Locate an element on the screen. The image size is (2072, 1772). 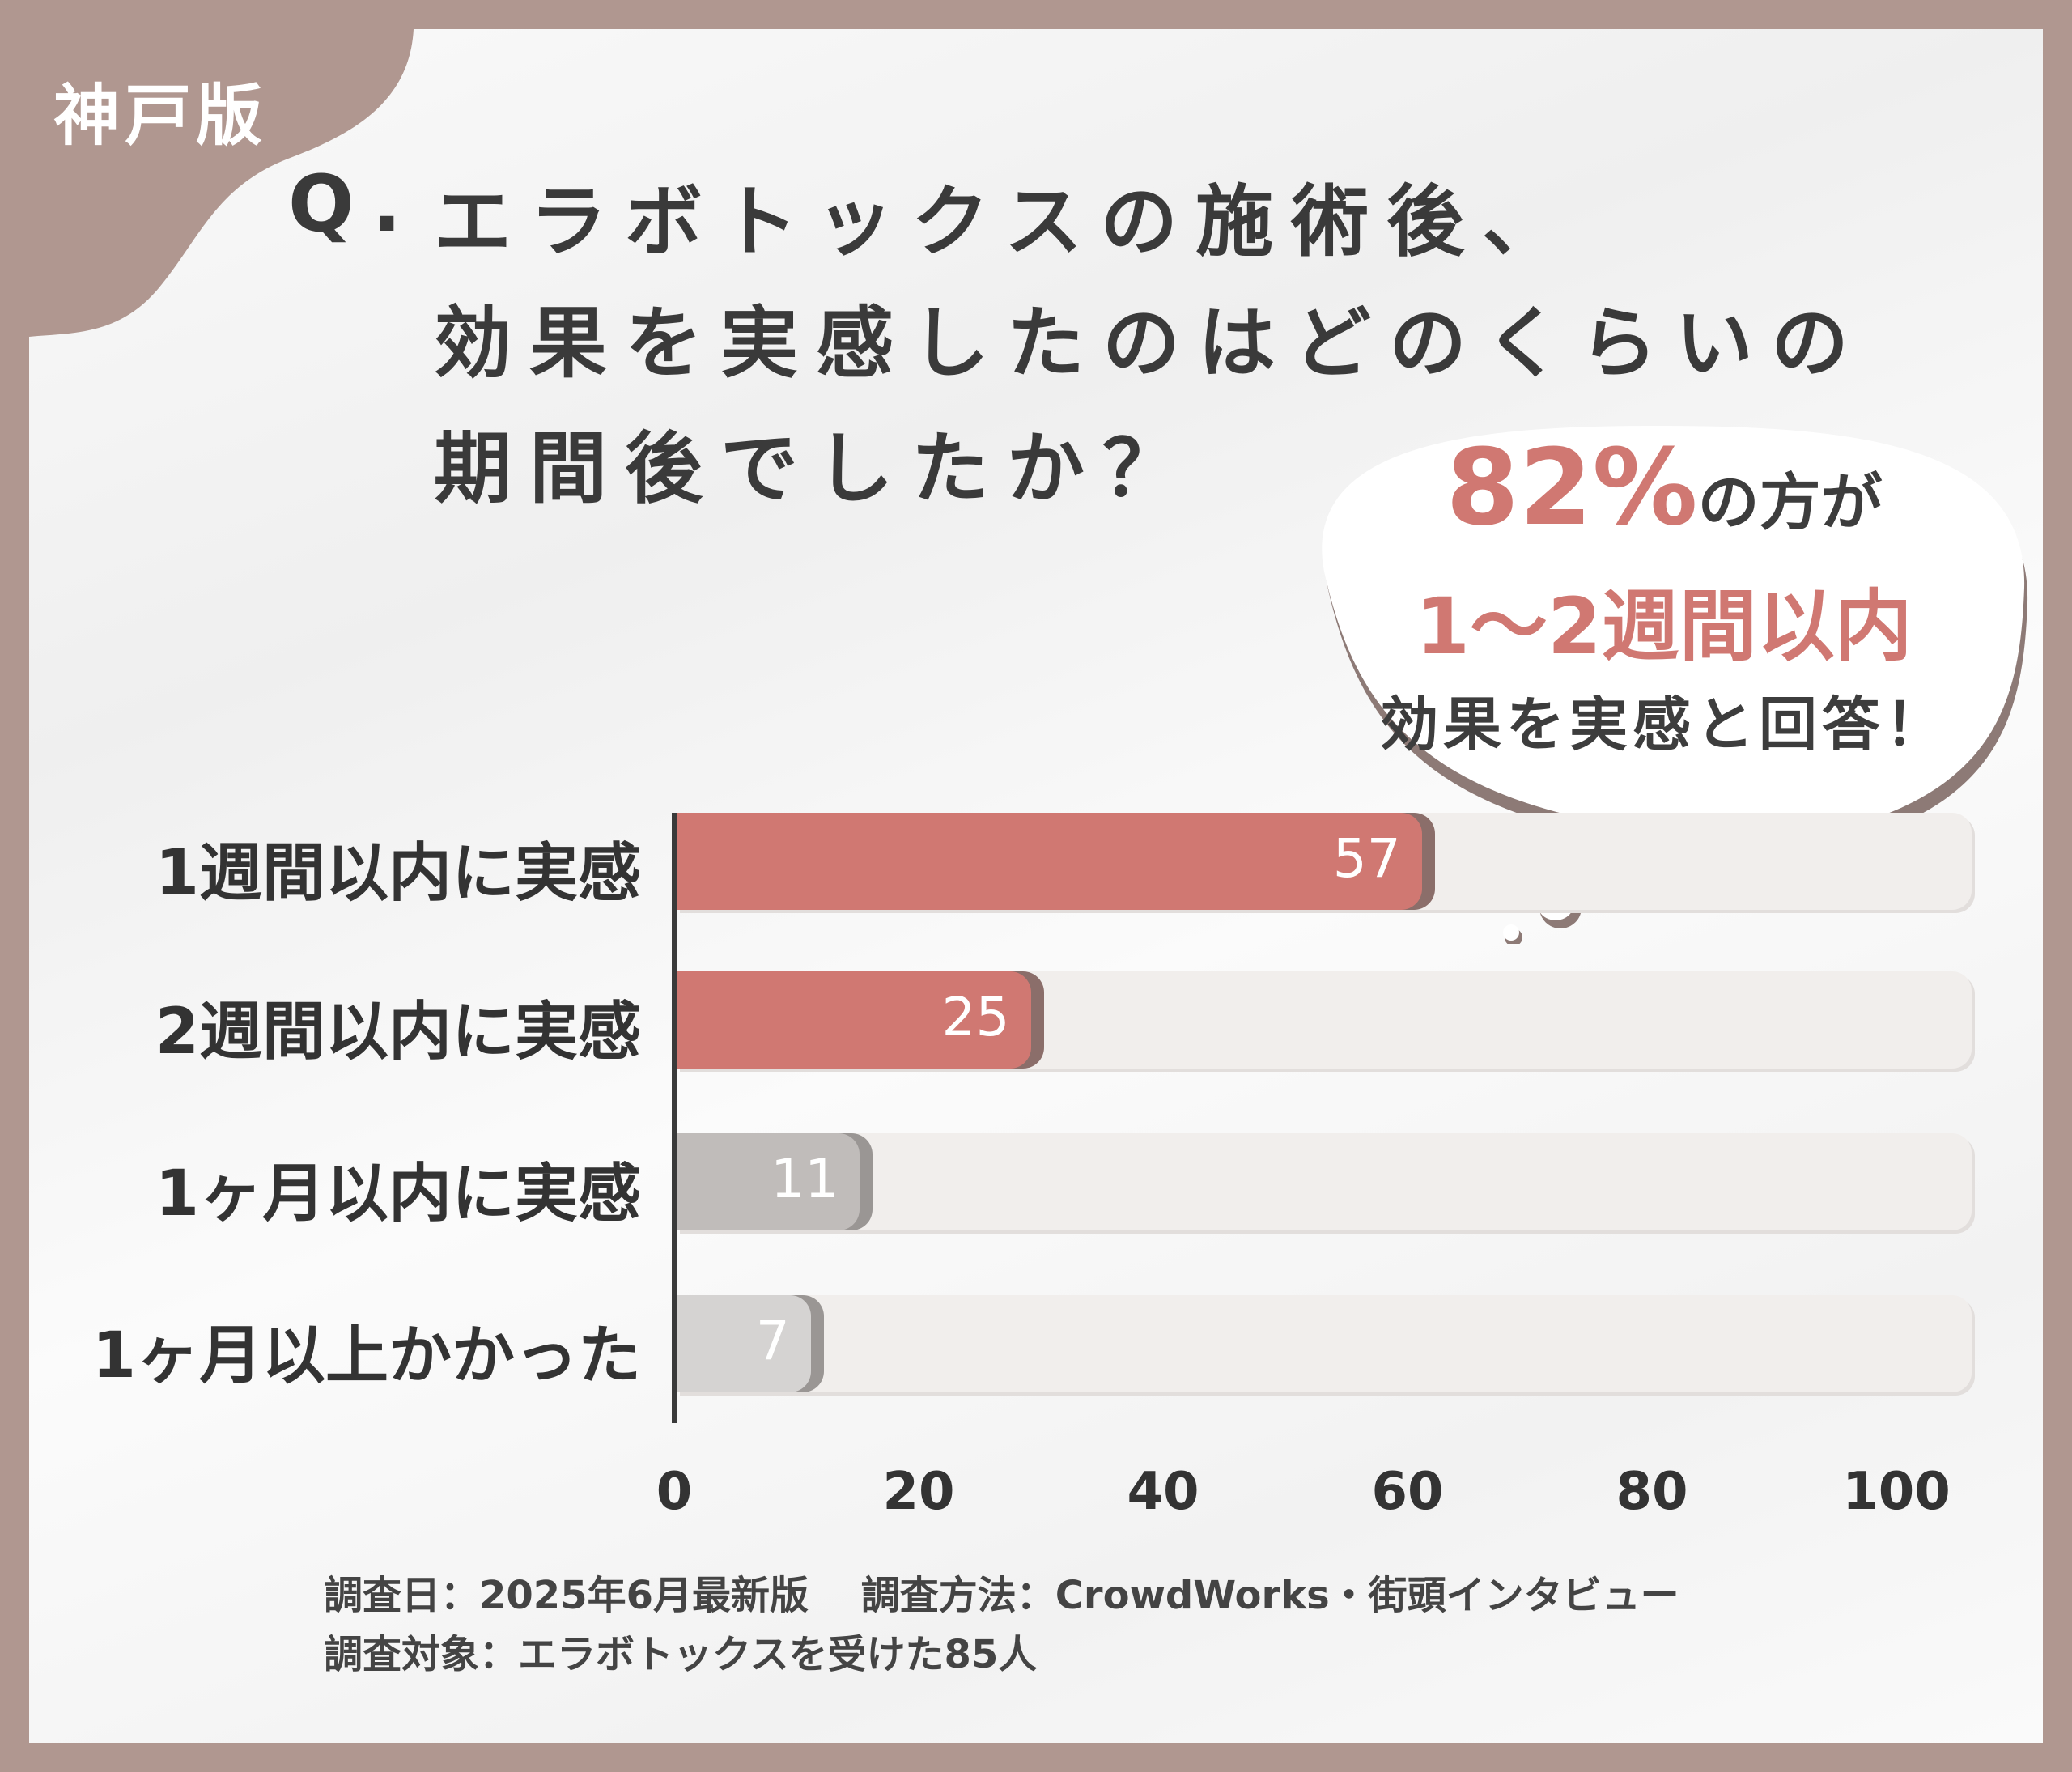
question-line-2: 効果を実感したのはどのくらいの is located at coordinates (1150, 344).